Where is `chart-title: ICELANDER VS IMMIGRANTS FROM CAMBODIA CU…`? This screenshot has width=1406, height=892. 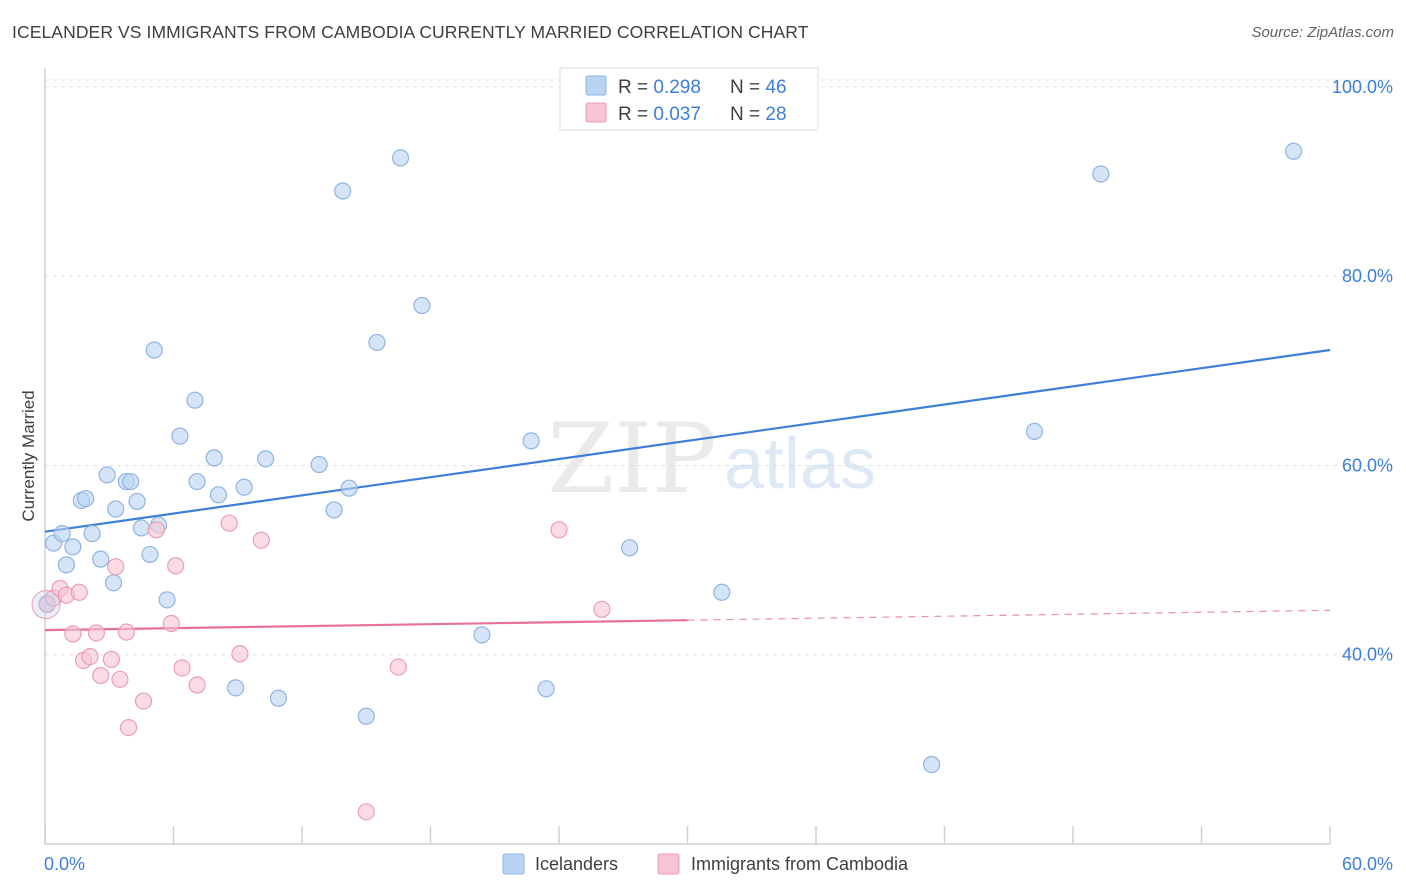 chart-title: ICELANDER VS IMMIGRANTS FROM CAMBODIA CU… is located at coordinates (410, 32).